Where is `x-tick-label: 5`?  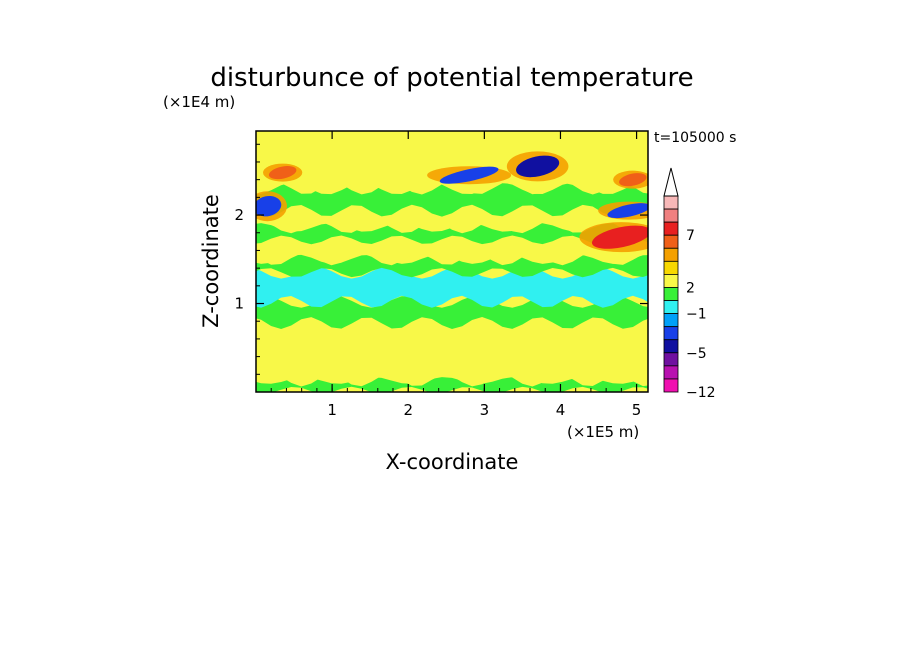
x-tick-label: 5 is located at coordinates (637, 410).